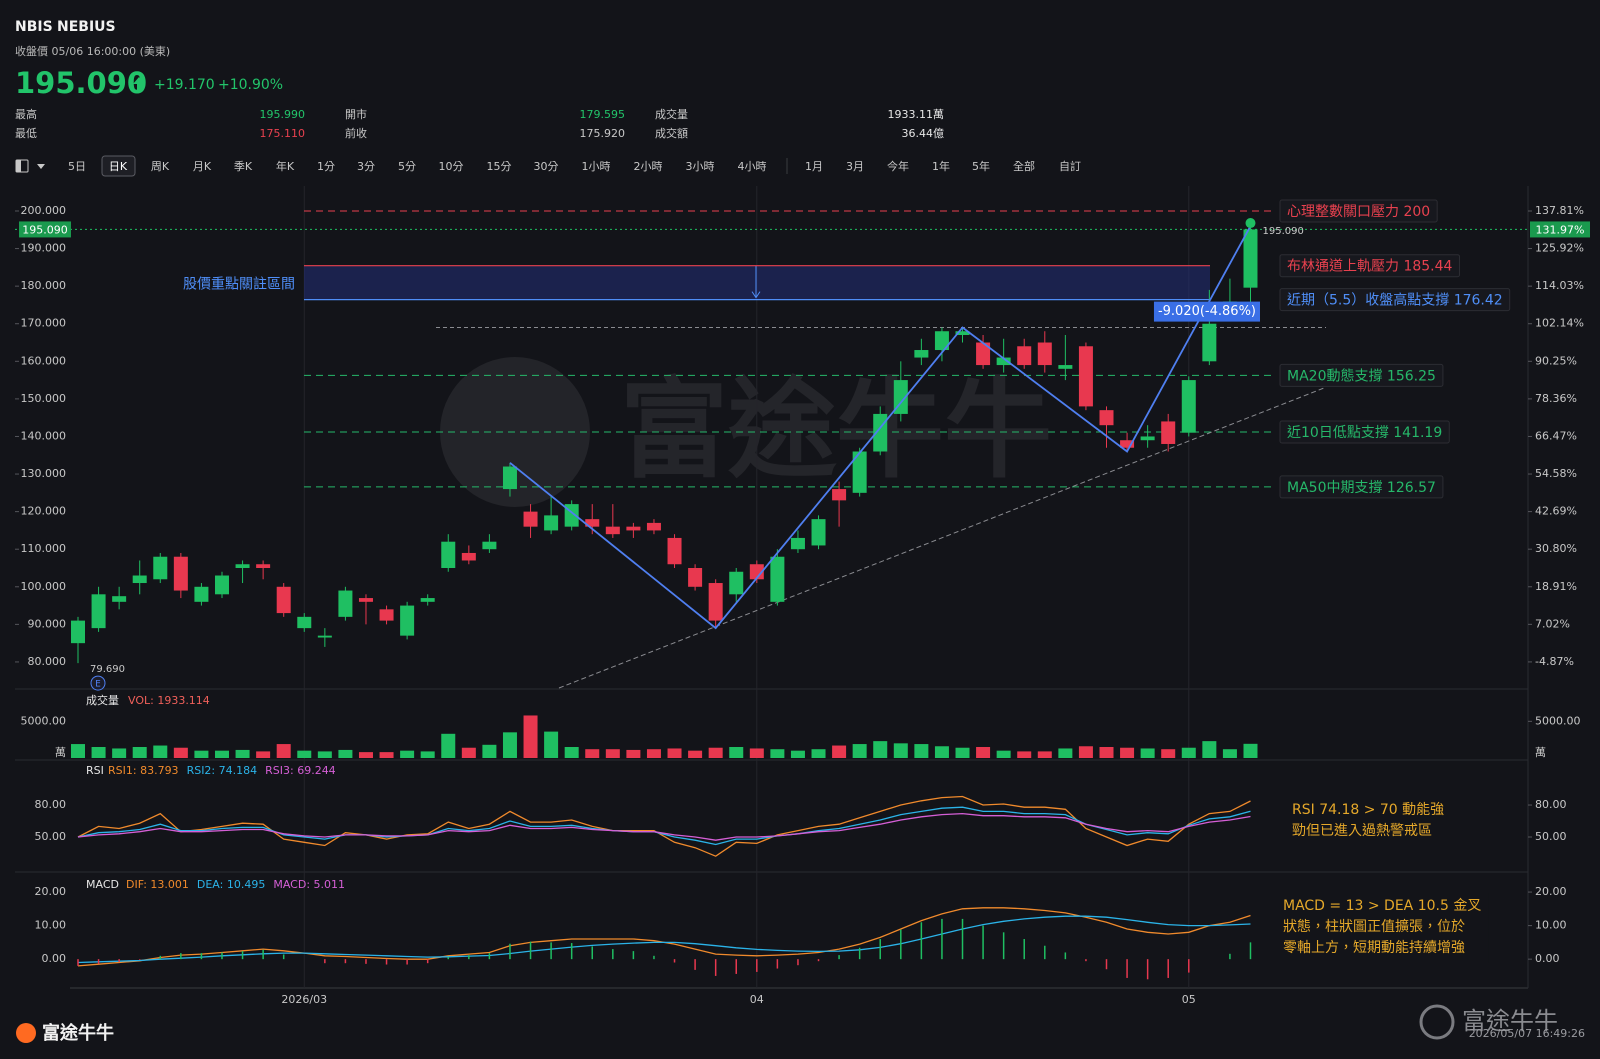 This screenshot has width=1600, height=1059. I want to click on dropdown-caret, so click(41, 166).